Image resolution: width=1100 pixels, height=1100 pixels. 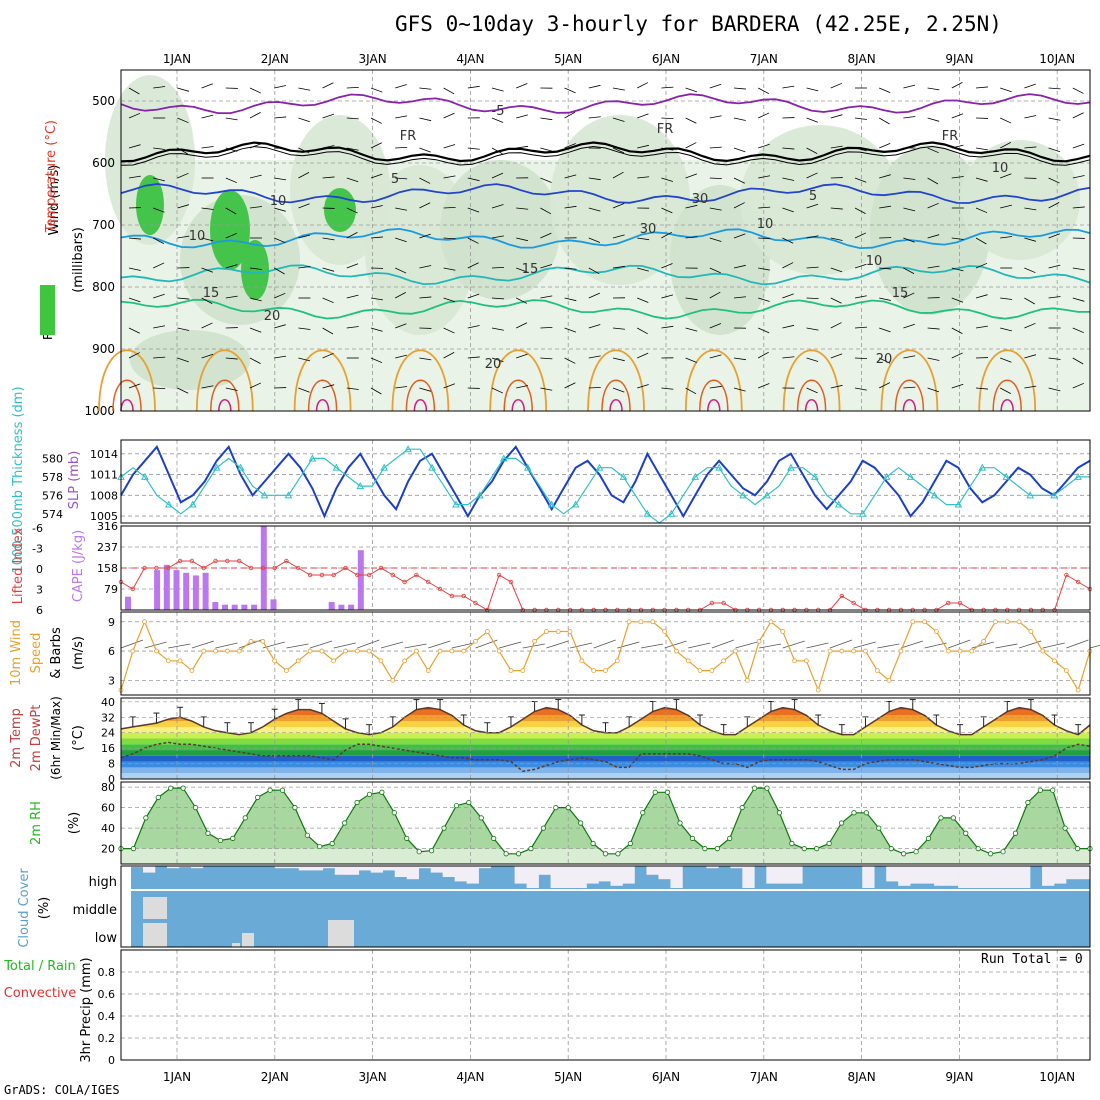 What do you see at coordinates (74, 480) in the screenshot?
I see `ylabel-slp: SLP (mb)` at bounding box center [74, 480].